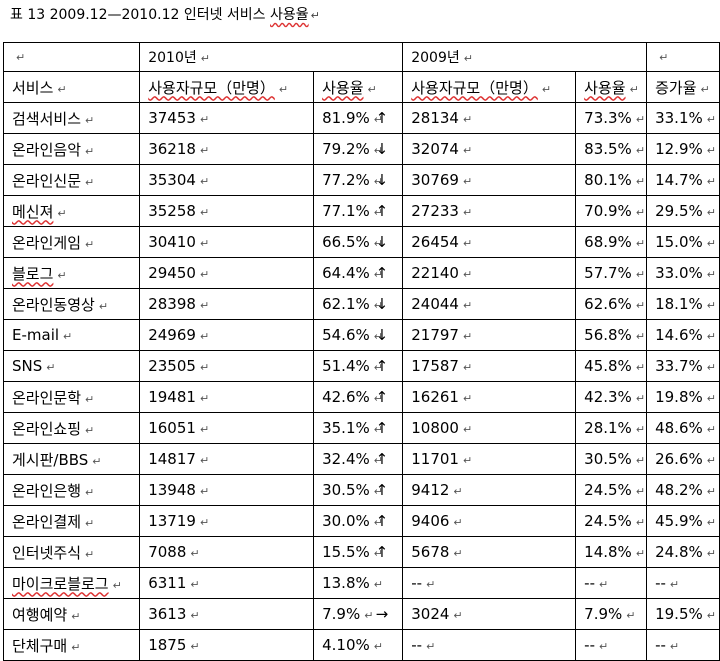 The width and height of the screenshot is (720, 661). What do you see at coordinates (679, 490) in the screenshot?
I see `growth-cell-text: 48.2%` at bounding box center [679, 490].